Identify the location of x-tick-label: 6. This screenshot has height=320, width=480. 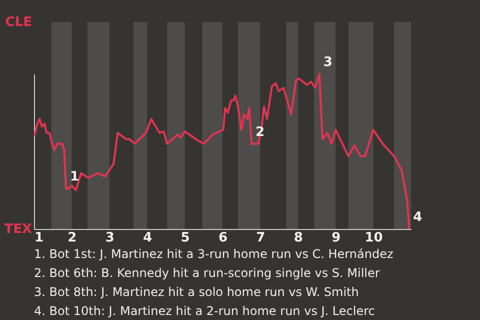
(223, 238).